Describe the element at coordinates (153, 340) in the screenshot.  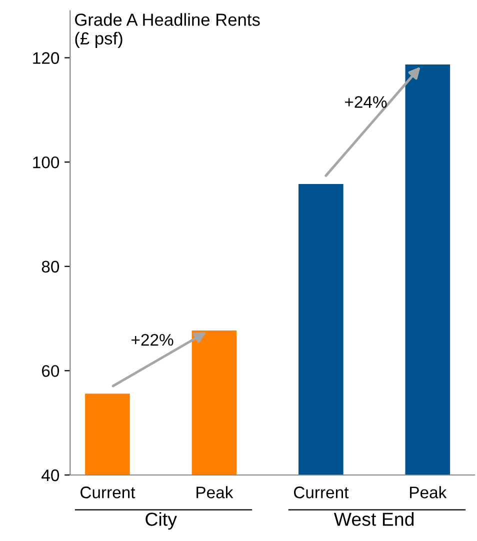
I see `annotation: +22%` at that location.